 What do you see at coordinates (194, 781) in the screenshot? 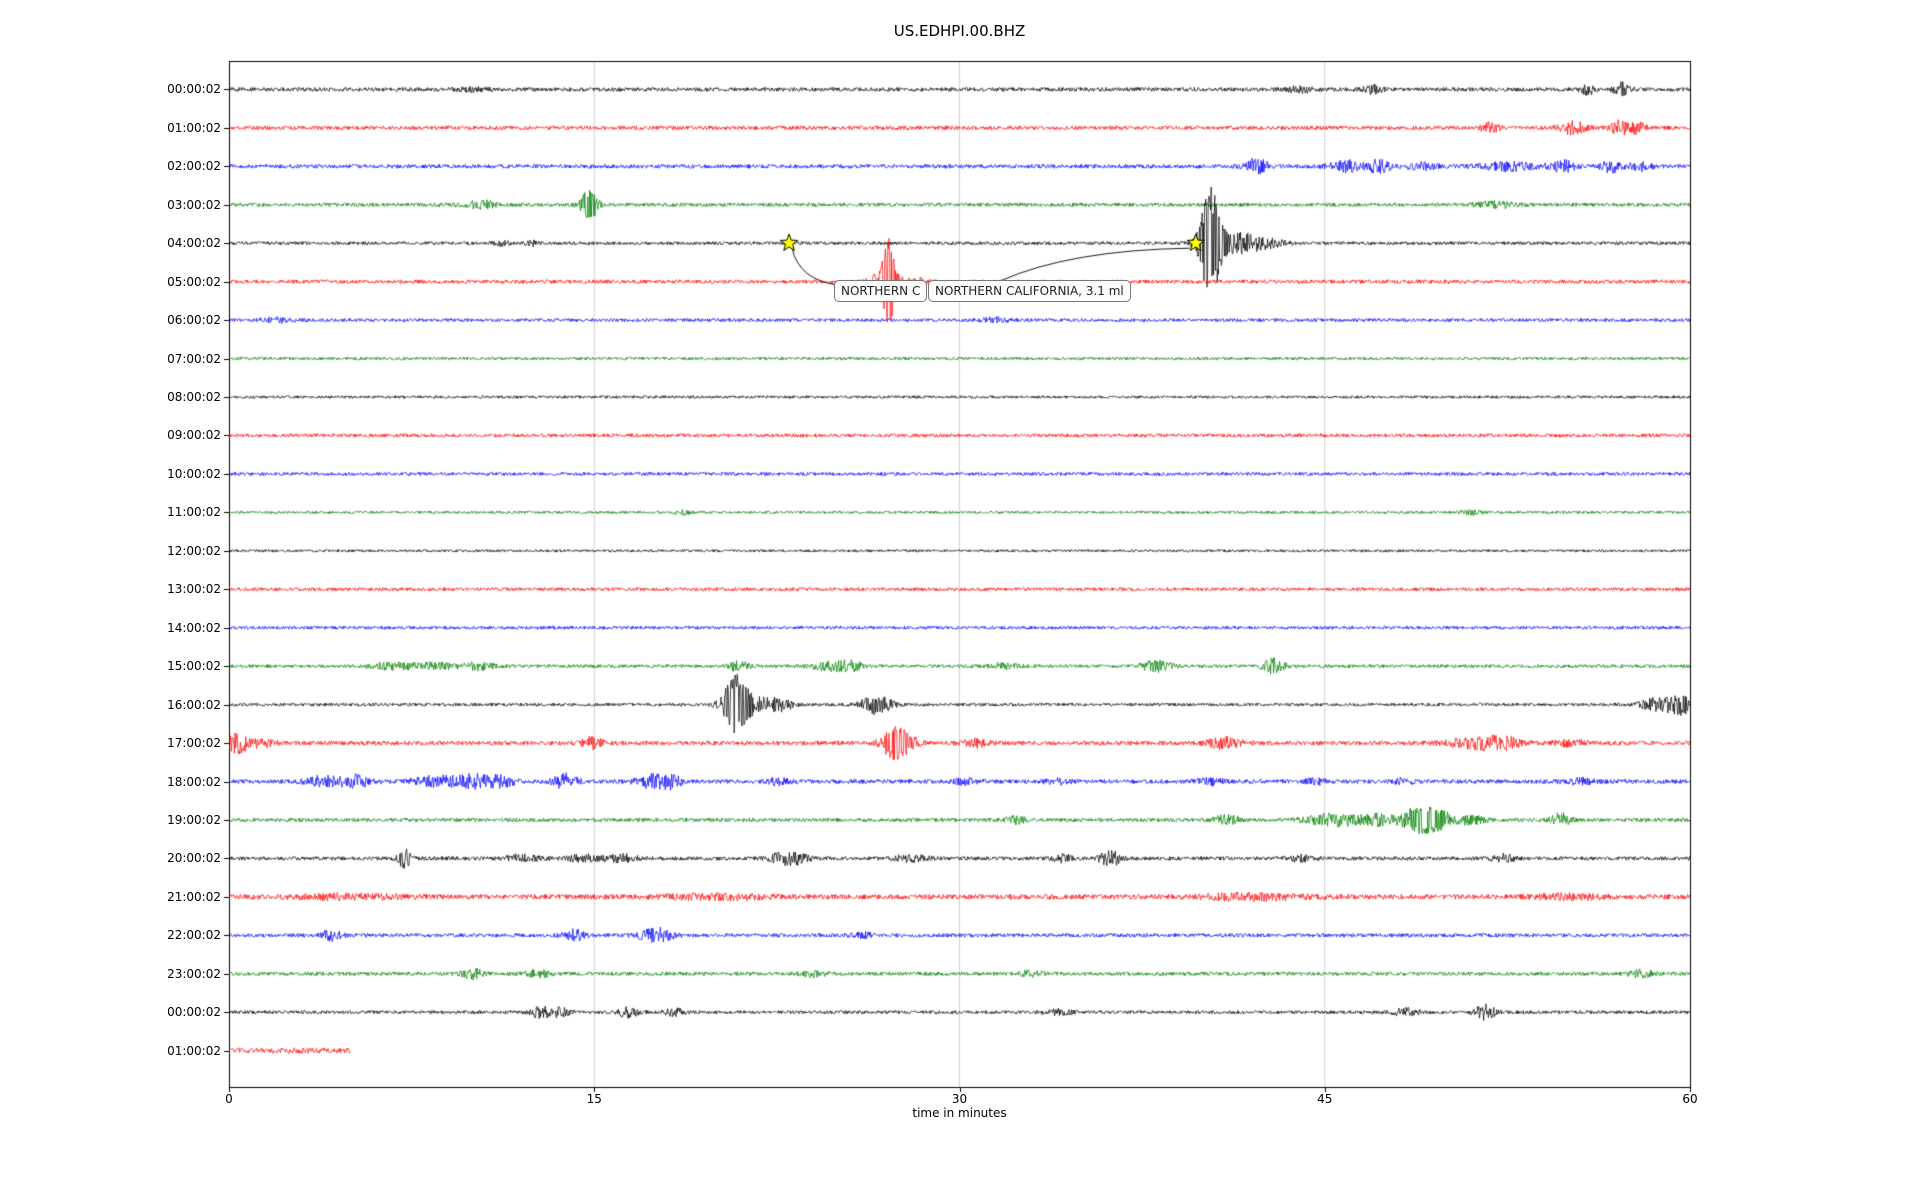
I see `trace-row-label: 18:00:02` at bounding box center [194, 781].